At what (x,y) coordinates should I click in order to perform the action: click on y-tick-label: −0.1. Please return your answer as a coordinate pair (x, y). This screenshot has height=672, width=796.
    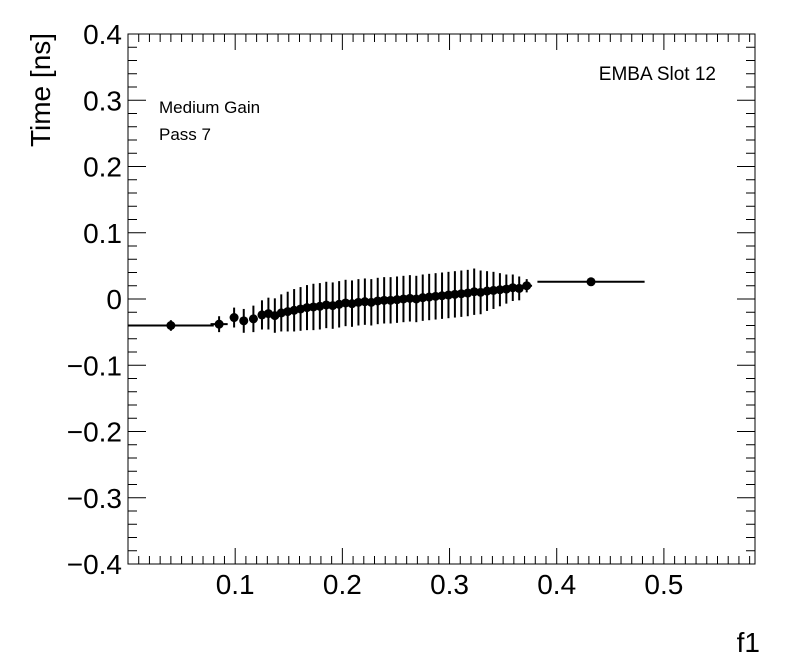
    Looking at the image, I should click on (94, 365).